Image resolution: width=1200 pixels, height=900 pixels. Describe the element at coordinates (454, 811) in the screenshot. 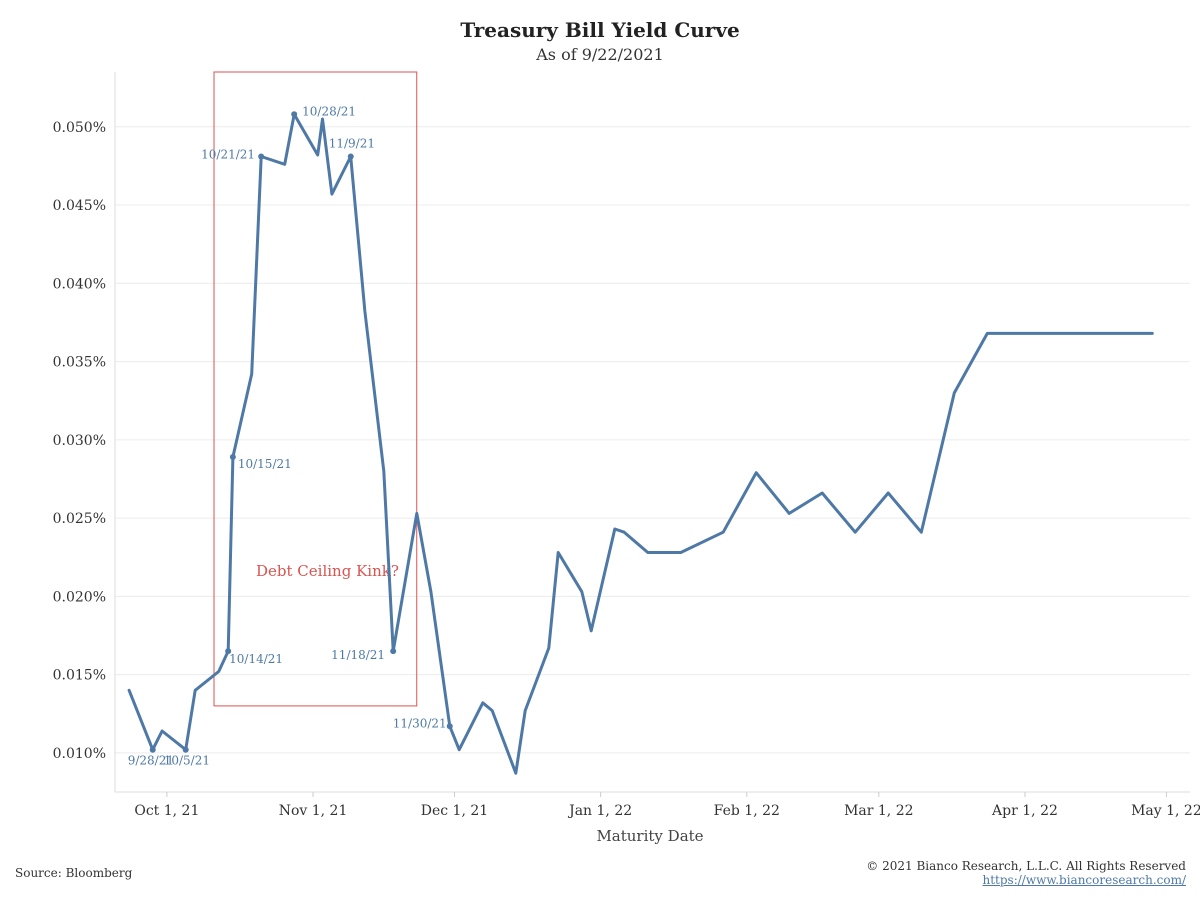

I see `x-tick-label: Dec 1, 21` at that location.